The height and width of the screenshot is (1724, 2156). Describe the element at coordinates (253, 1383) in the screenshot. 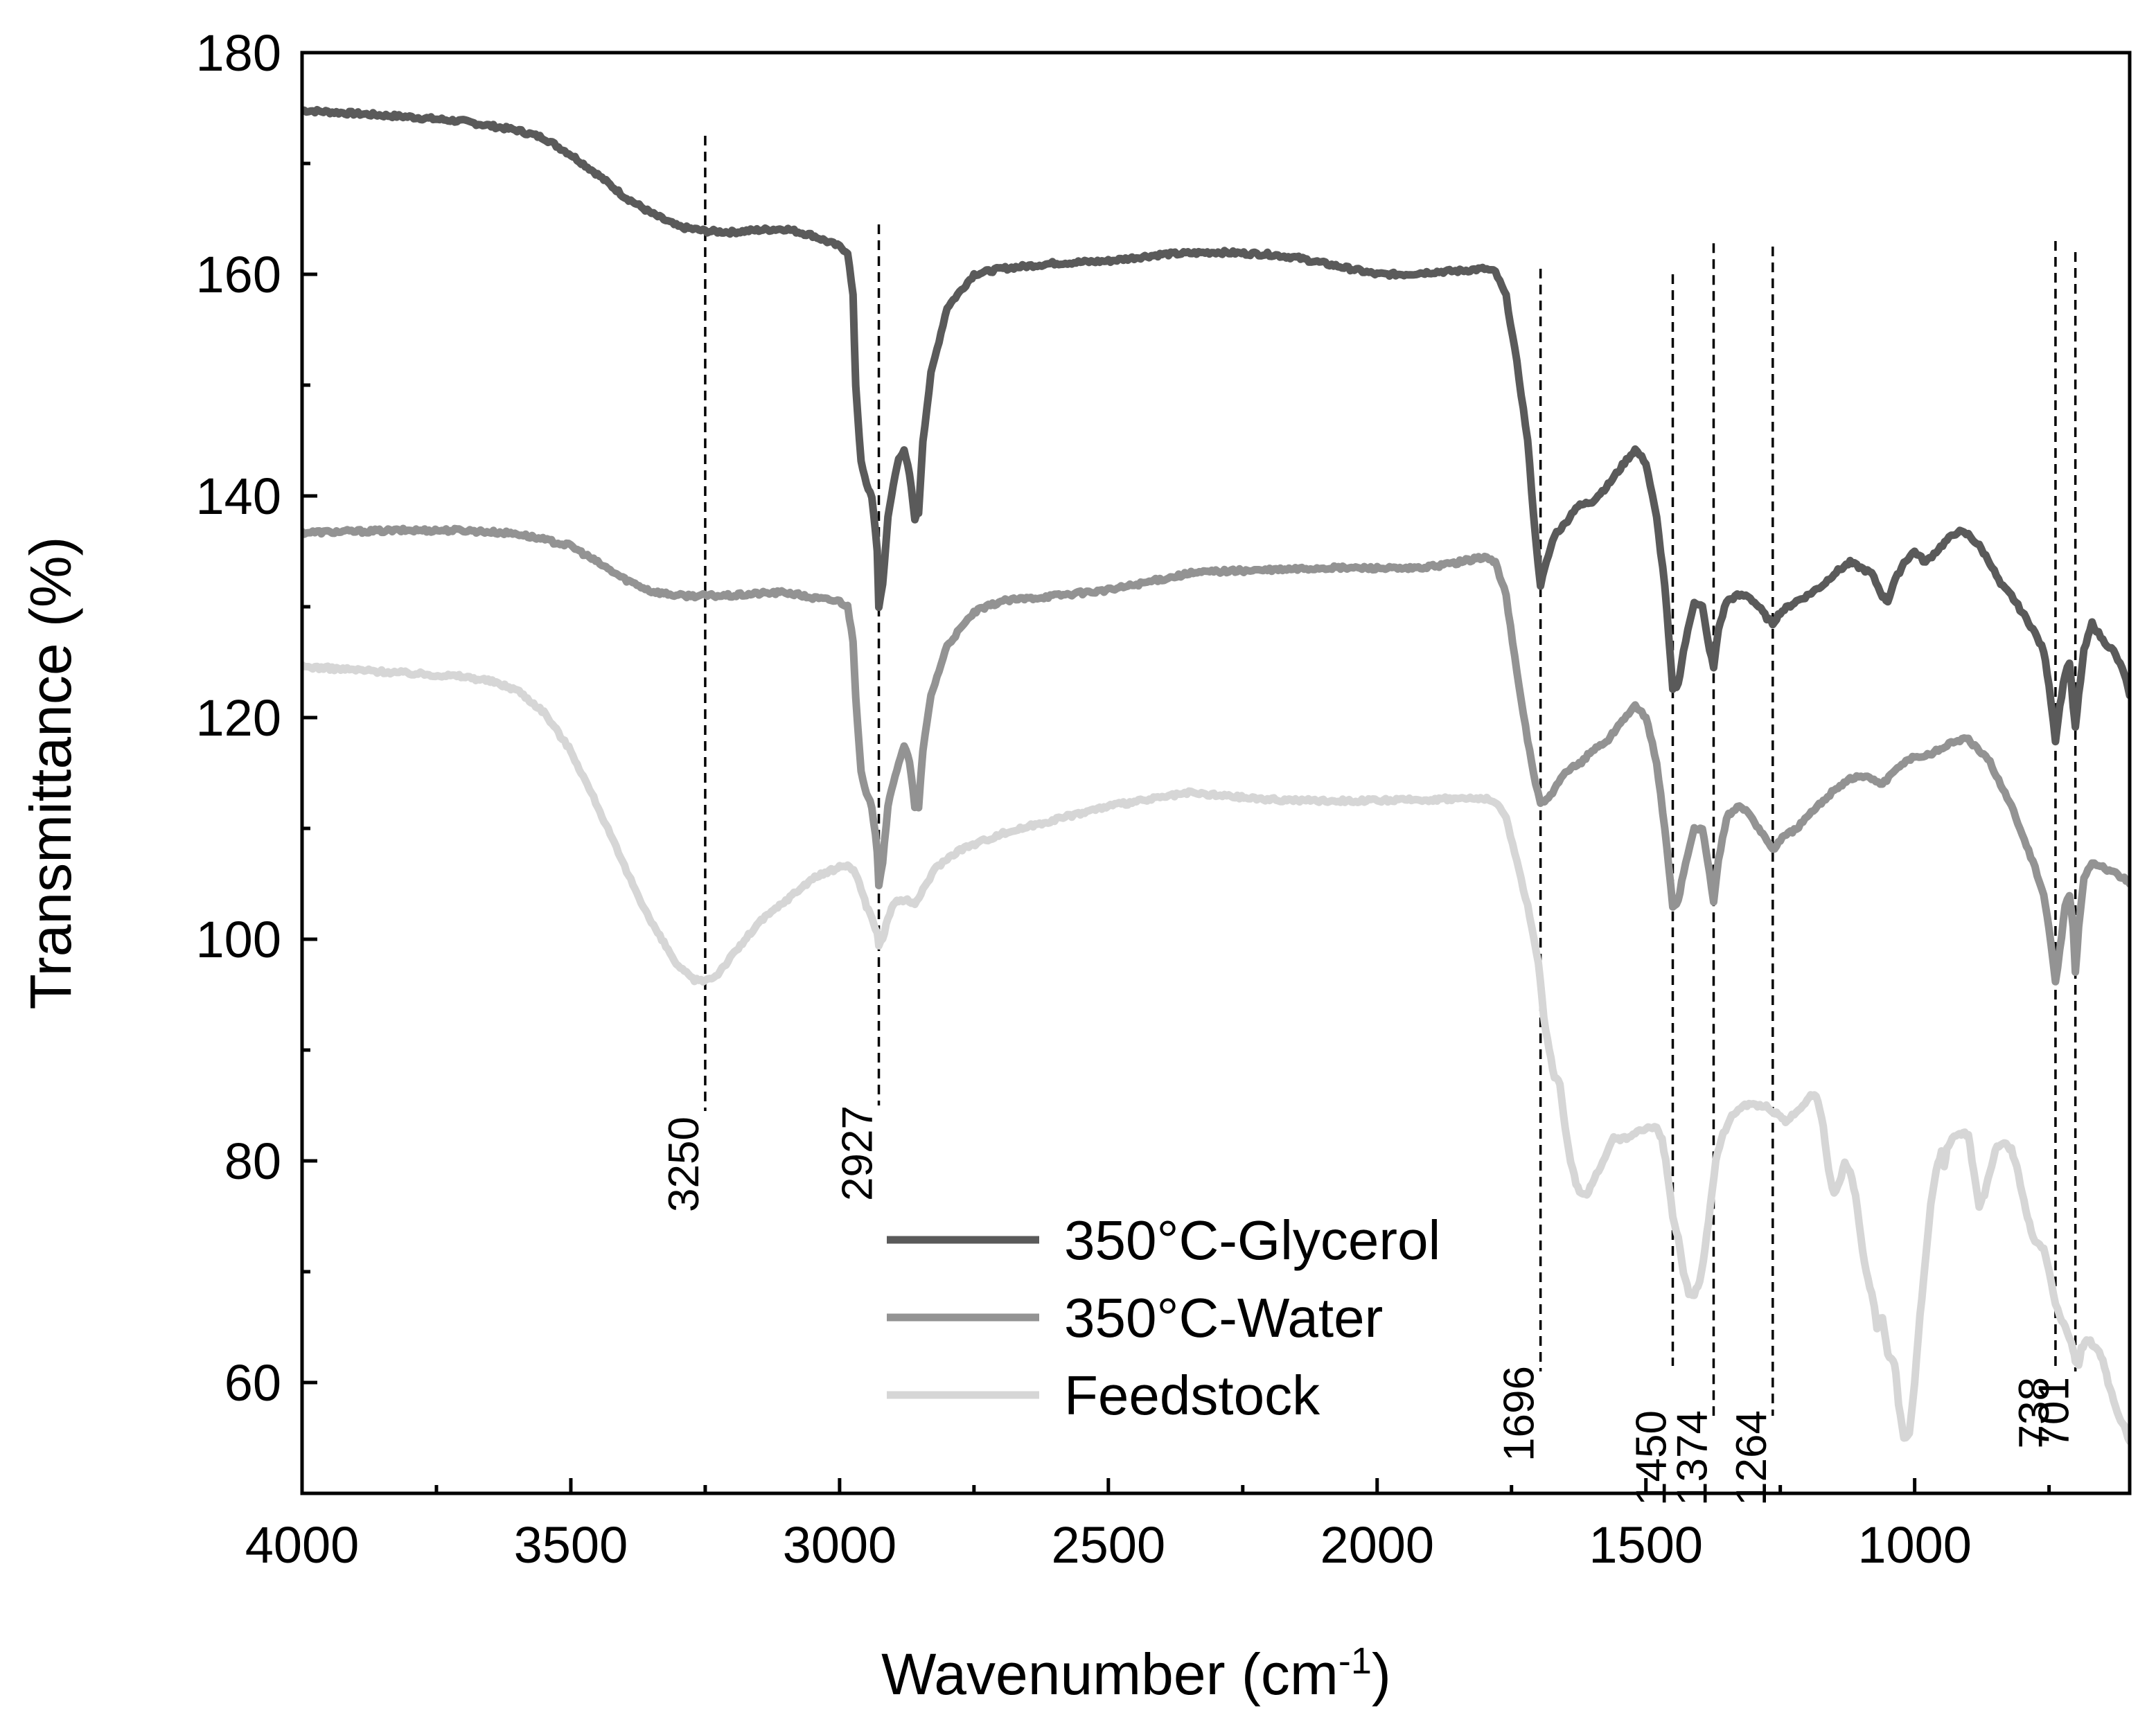

I see `y-tick-label: 60` at that location.